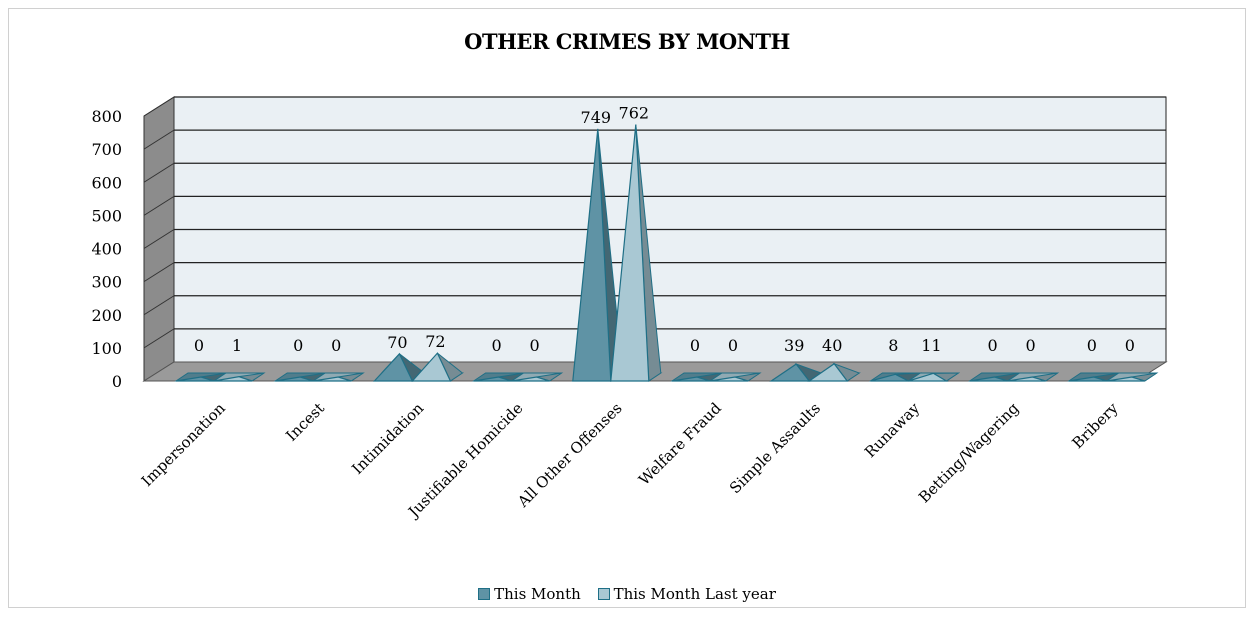 The width and height of the screenshot is (1255, 620). What do you see at coordinates (183, 444) in the screenshot?
I see `category-label: Impersonation` at bounding box center [183, 444].